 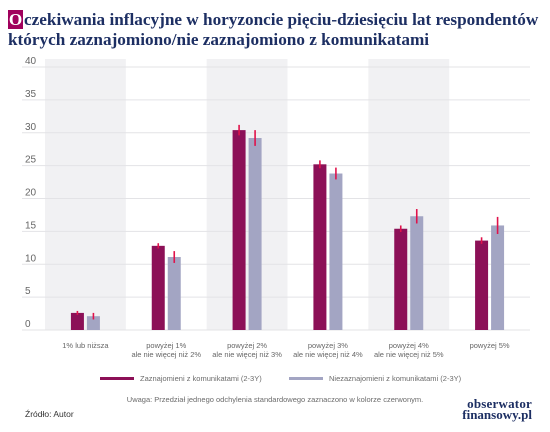 I want to click on publisher-logo: obserwator finansowy.pl, so click(x=497, y=409).